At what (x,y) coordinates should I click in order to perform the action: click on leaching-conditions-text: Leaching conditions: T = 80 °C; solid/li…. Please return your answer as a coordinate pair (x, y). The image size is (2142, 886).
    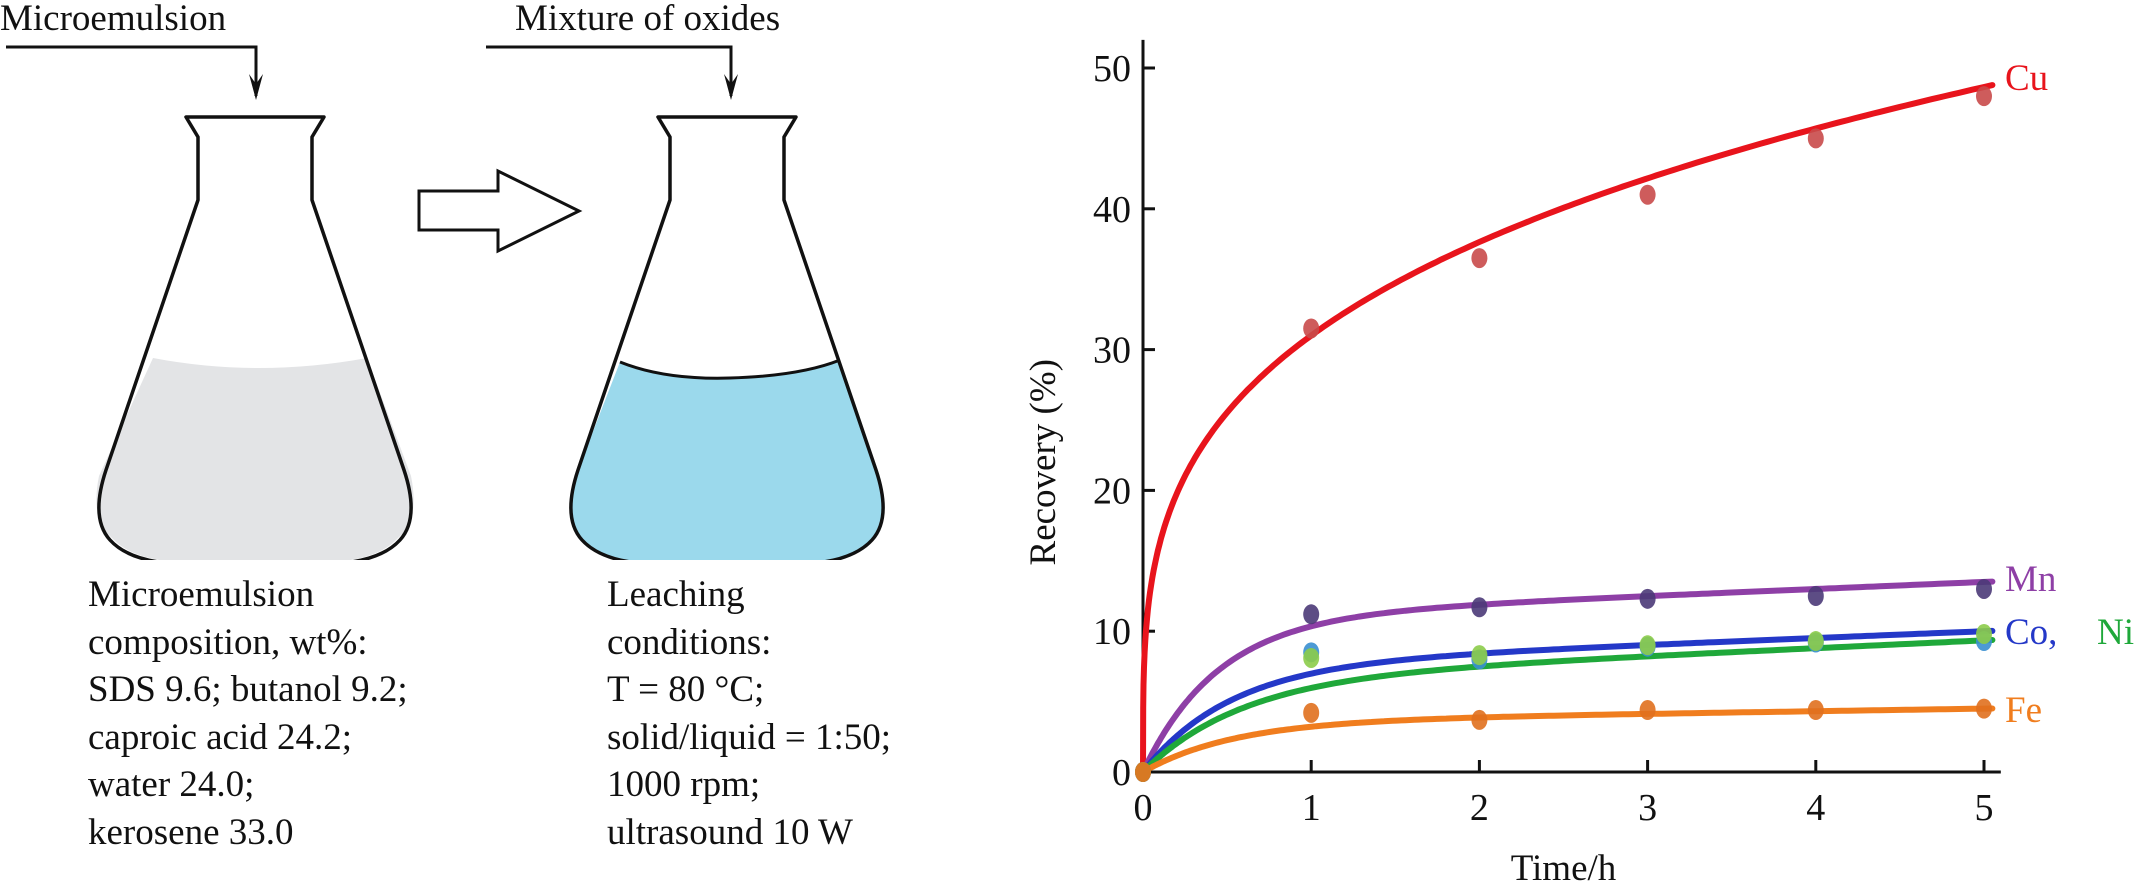
    Looking at the image, I should click on (749, 713).